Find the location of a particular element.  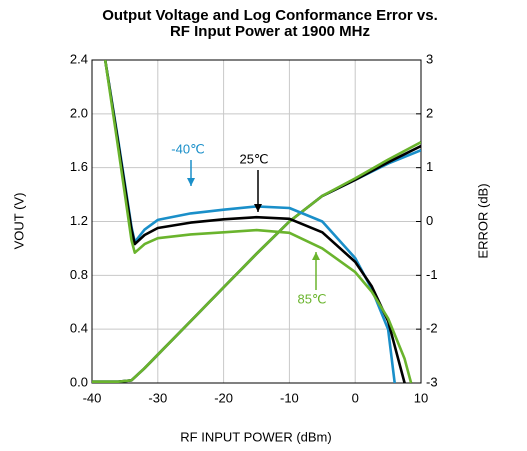

x-tick-label: 10 is located at coordinates (421, 397).